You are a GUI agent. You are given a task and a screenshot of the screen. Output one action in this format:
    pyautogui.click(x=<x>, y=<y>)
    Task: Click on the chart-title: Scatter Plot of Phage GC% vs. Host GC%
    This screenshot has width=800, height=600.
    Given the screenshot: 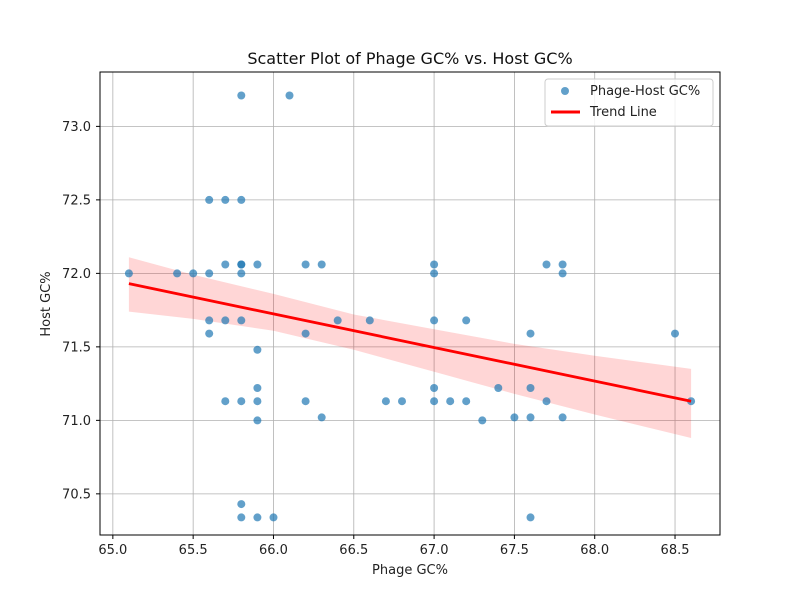 What is the action you would take?
    pyautogui.click(x=409, y=58)
    